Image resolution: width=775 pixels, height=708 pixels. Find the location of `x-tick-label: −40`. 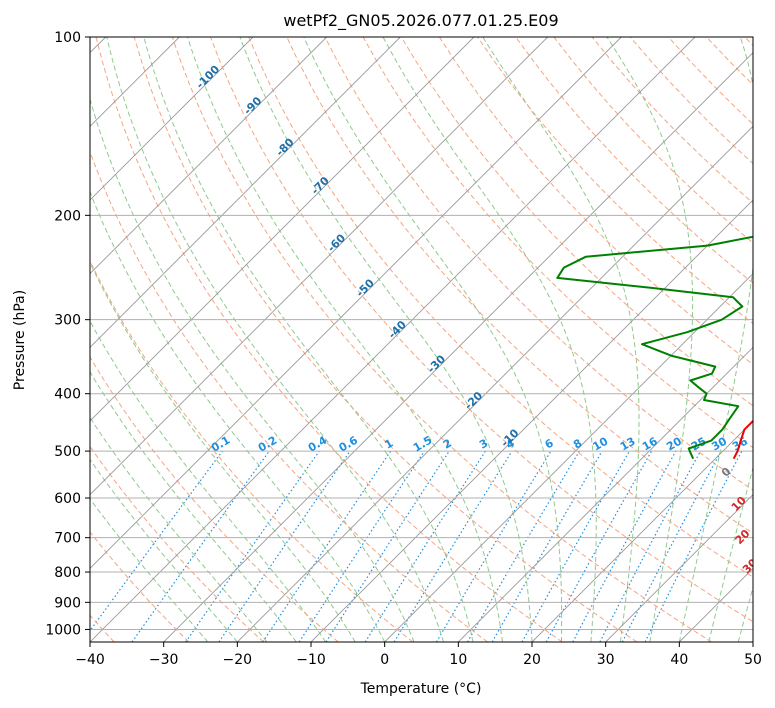

x-tick-label: −40 is located at coordinates (90, 660).